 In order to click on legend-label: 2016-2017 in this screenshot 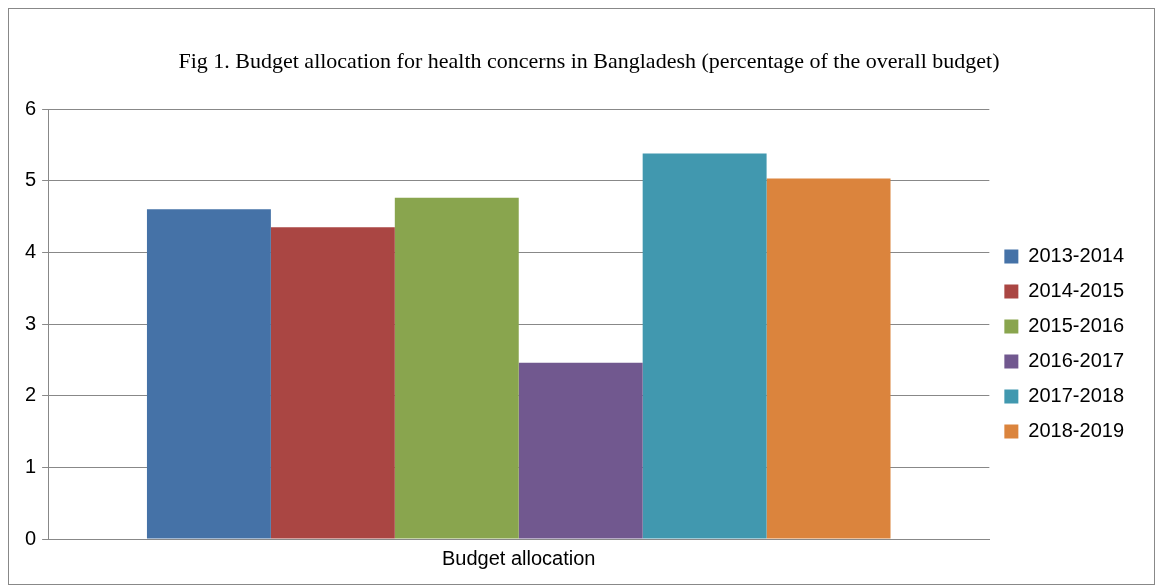, I will do `click(1076, 360)`.